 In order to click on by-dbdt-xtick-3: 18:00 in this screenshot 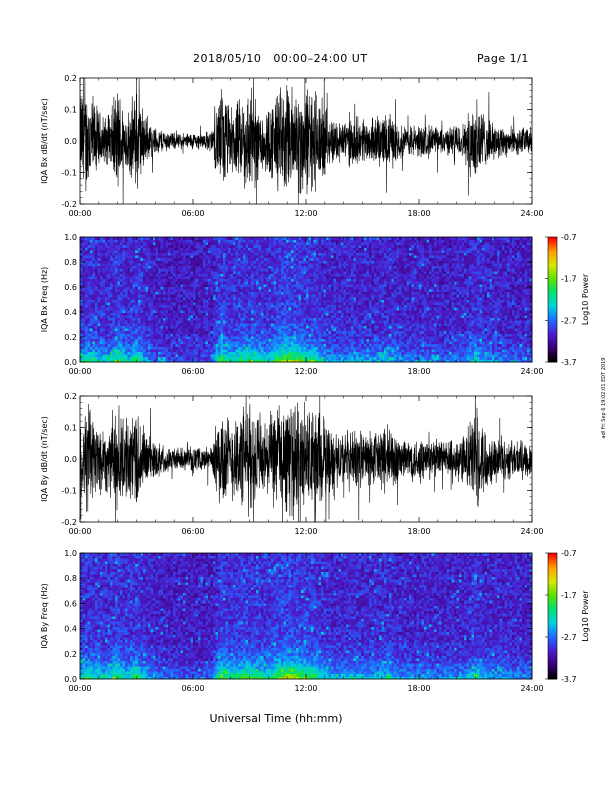, I will do `click(418, 531)`.